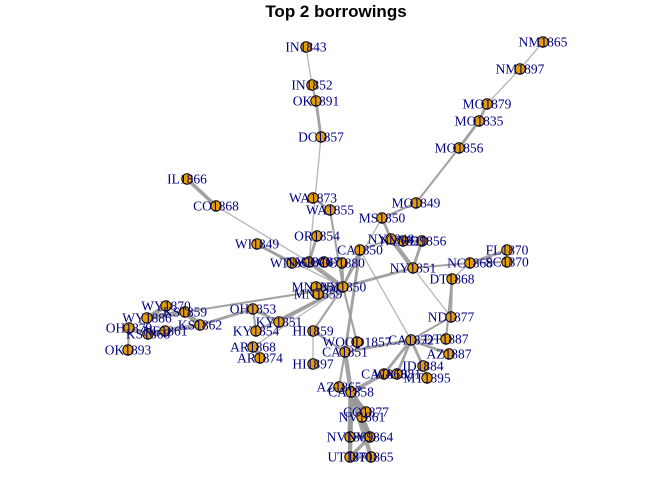 The width and height of the screenshot is (672, 480). What do you see at coordinates (328, 309) in the screenshot?
I see `edge-HI1859-NY1850` at bounding box center [328, 309].